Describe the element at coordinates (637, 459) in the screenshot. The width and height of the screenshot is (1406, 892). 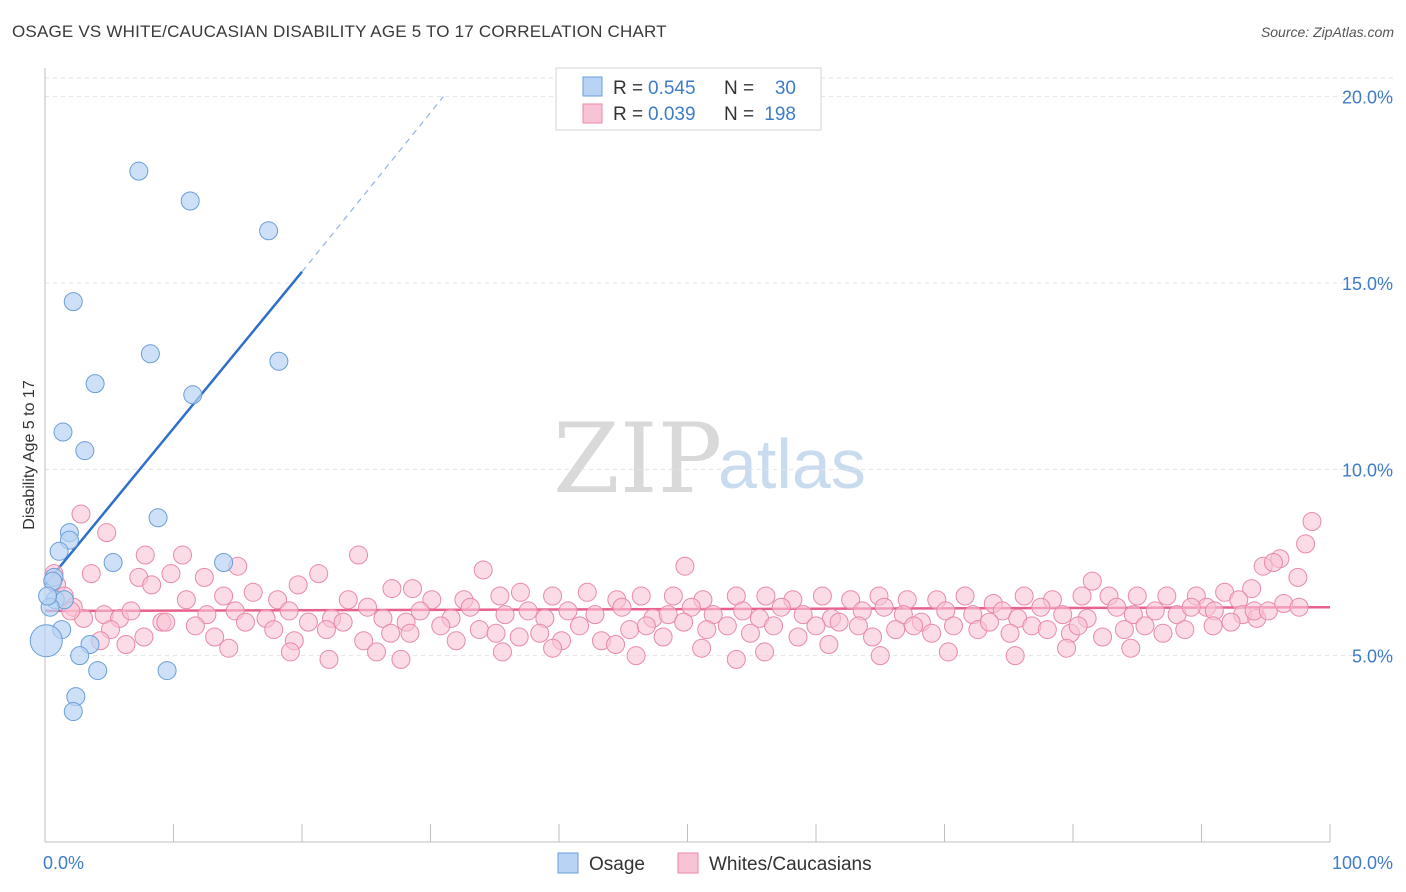
I see `watermark-zip: ZIP` at that location.